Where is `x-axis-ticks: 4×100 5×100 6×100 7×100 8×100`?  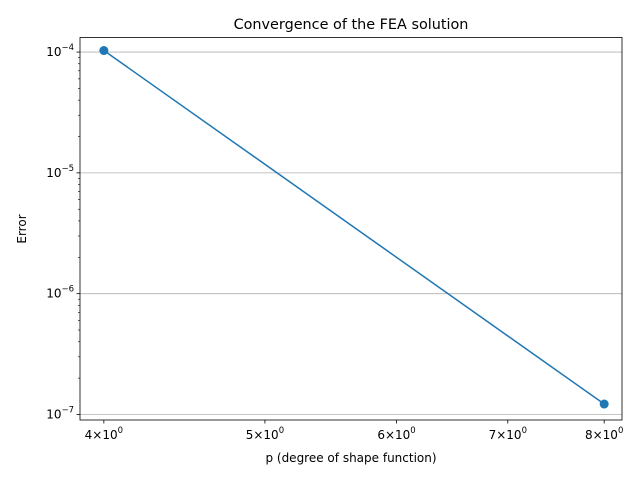
x-axis-ticks: 4×100 5×100 6×100 7×100 8×100 is located at coordinates (354, 431).